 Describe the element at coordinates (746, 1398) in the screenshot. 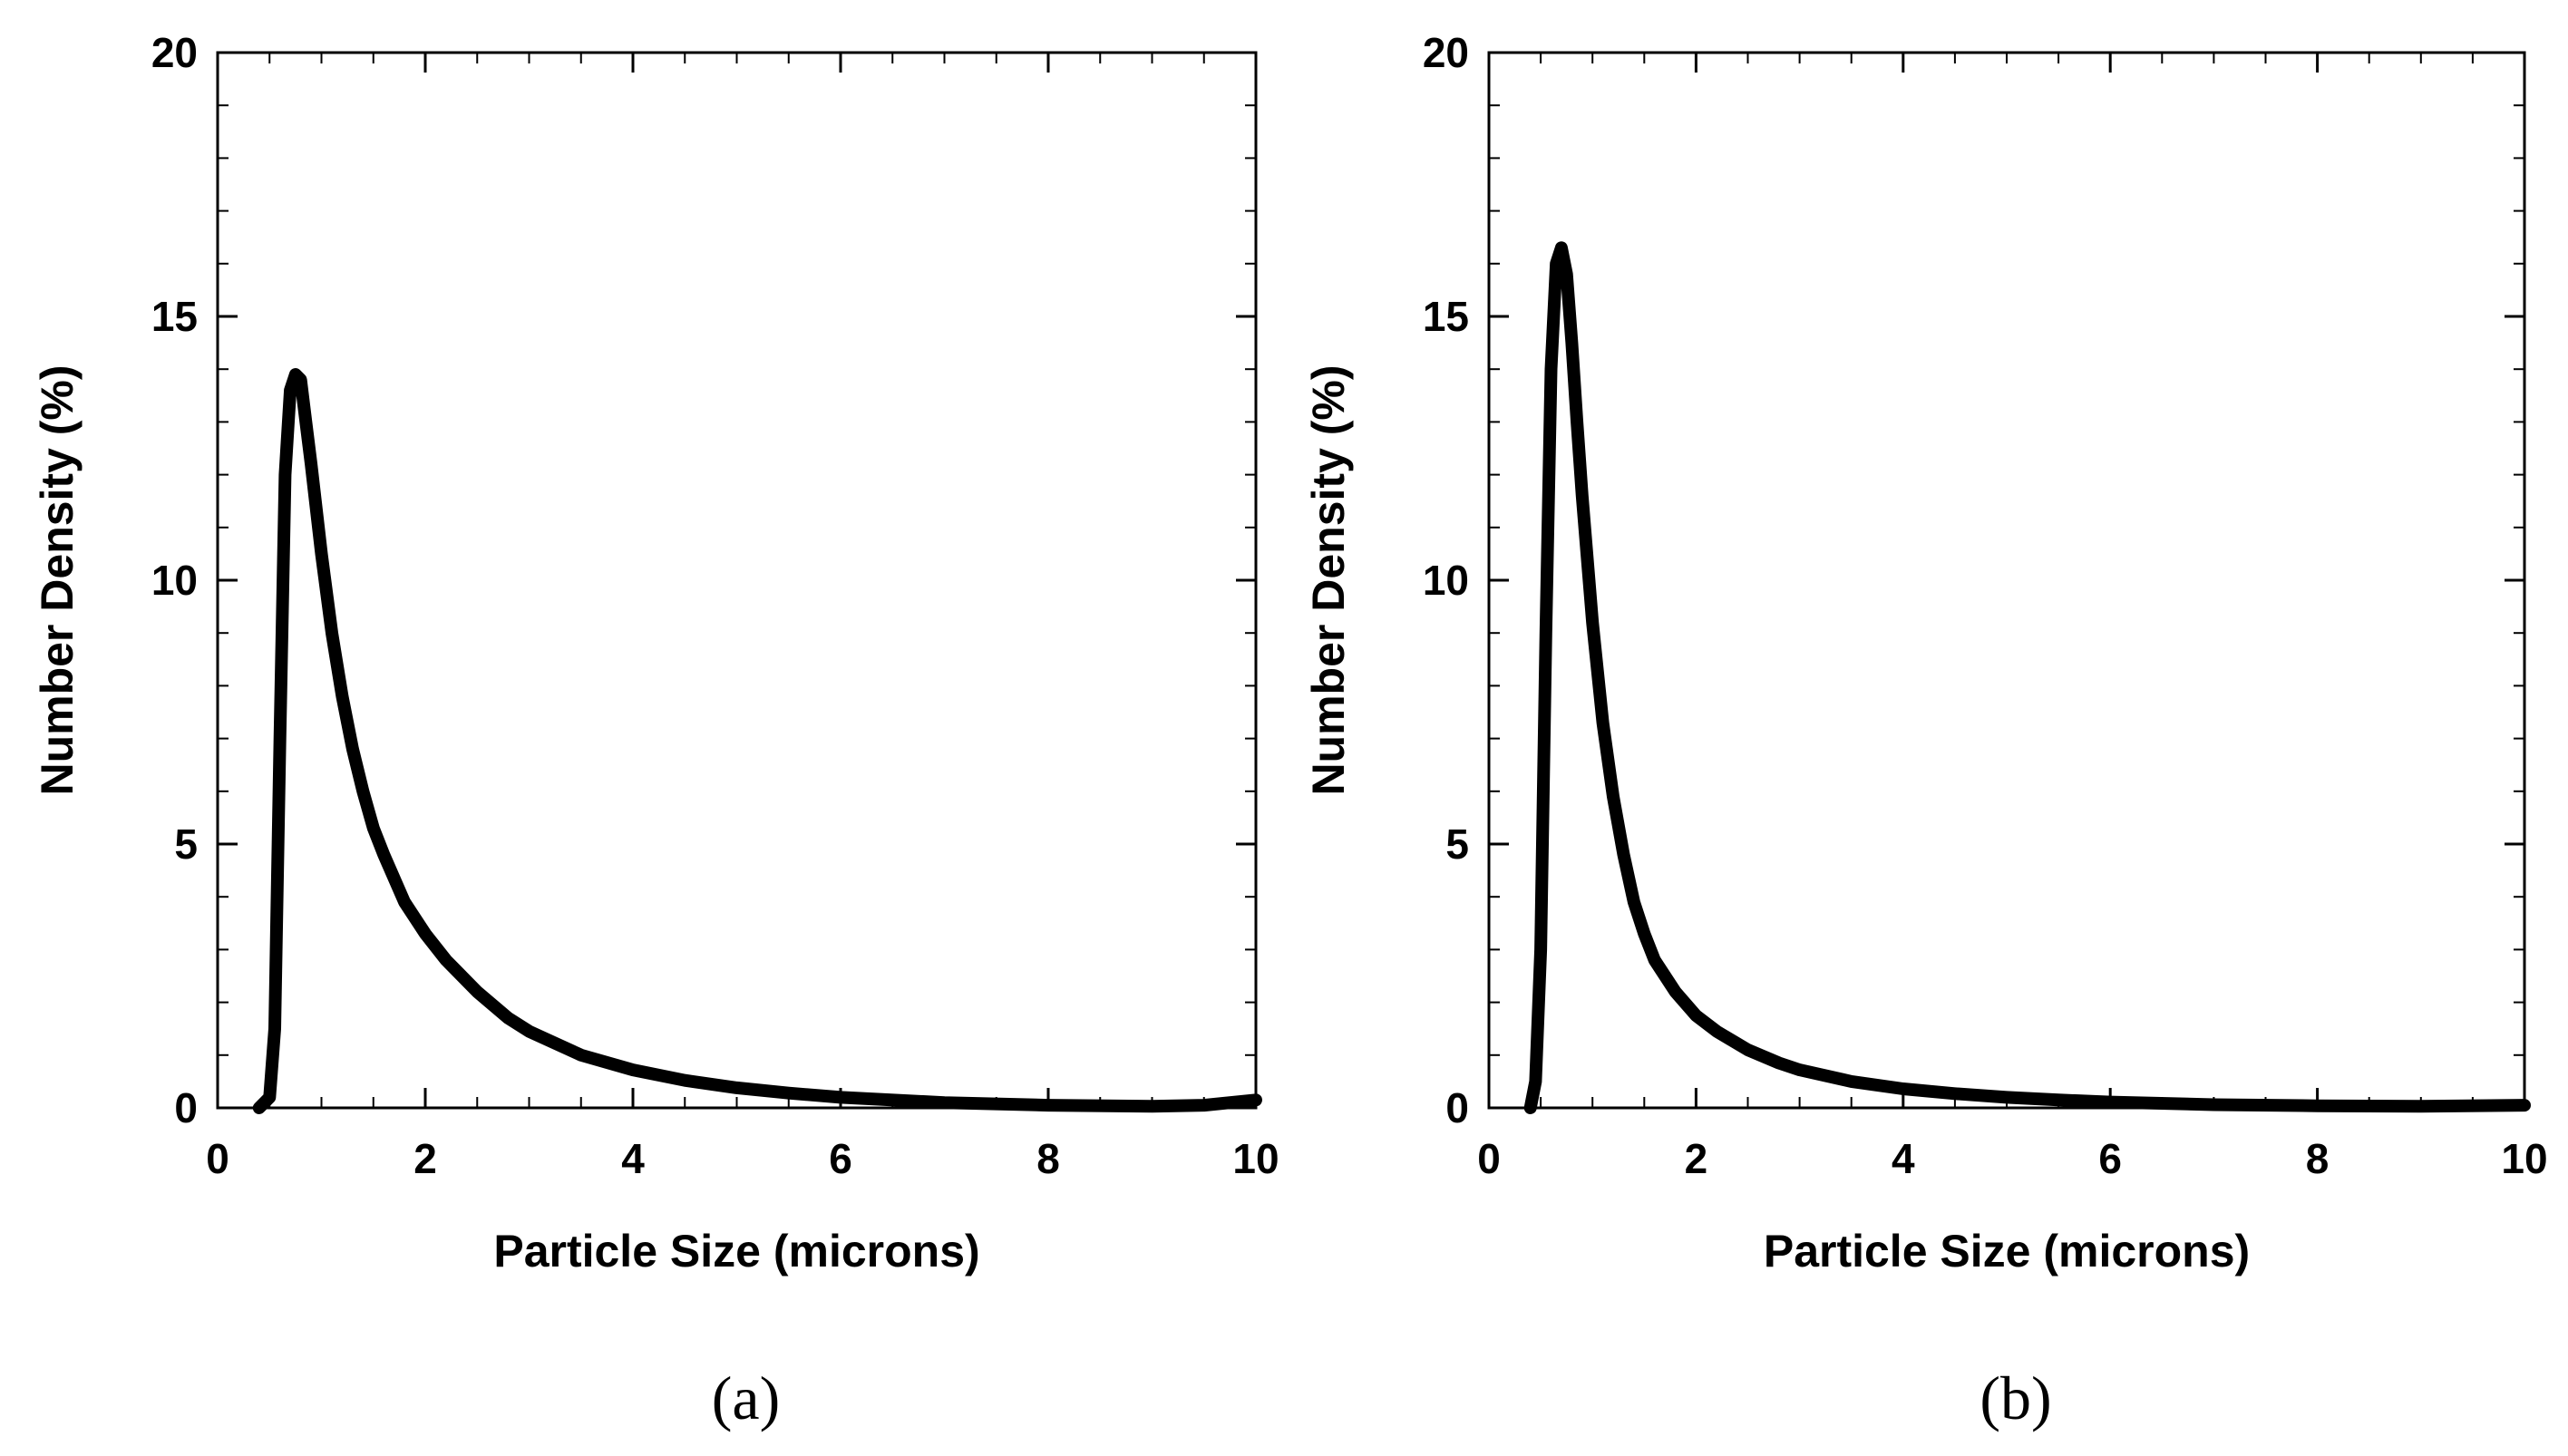

I see `panel-label: (a)` at that location.